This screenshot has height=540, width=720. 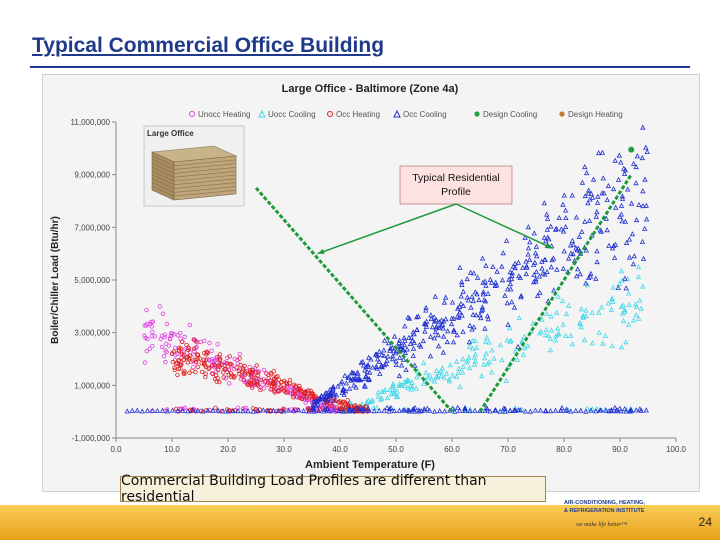 What do you see at coordinates (549, 246) in the screenshot?
I see `callout-arrowhead` at bounding box center [549, 246].